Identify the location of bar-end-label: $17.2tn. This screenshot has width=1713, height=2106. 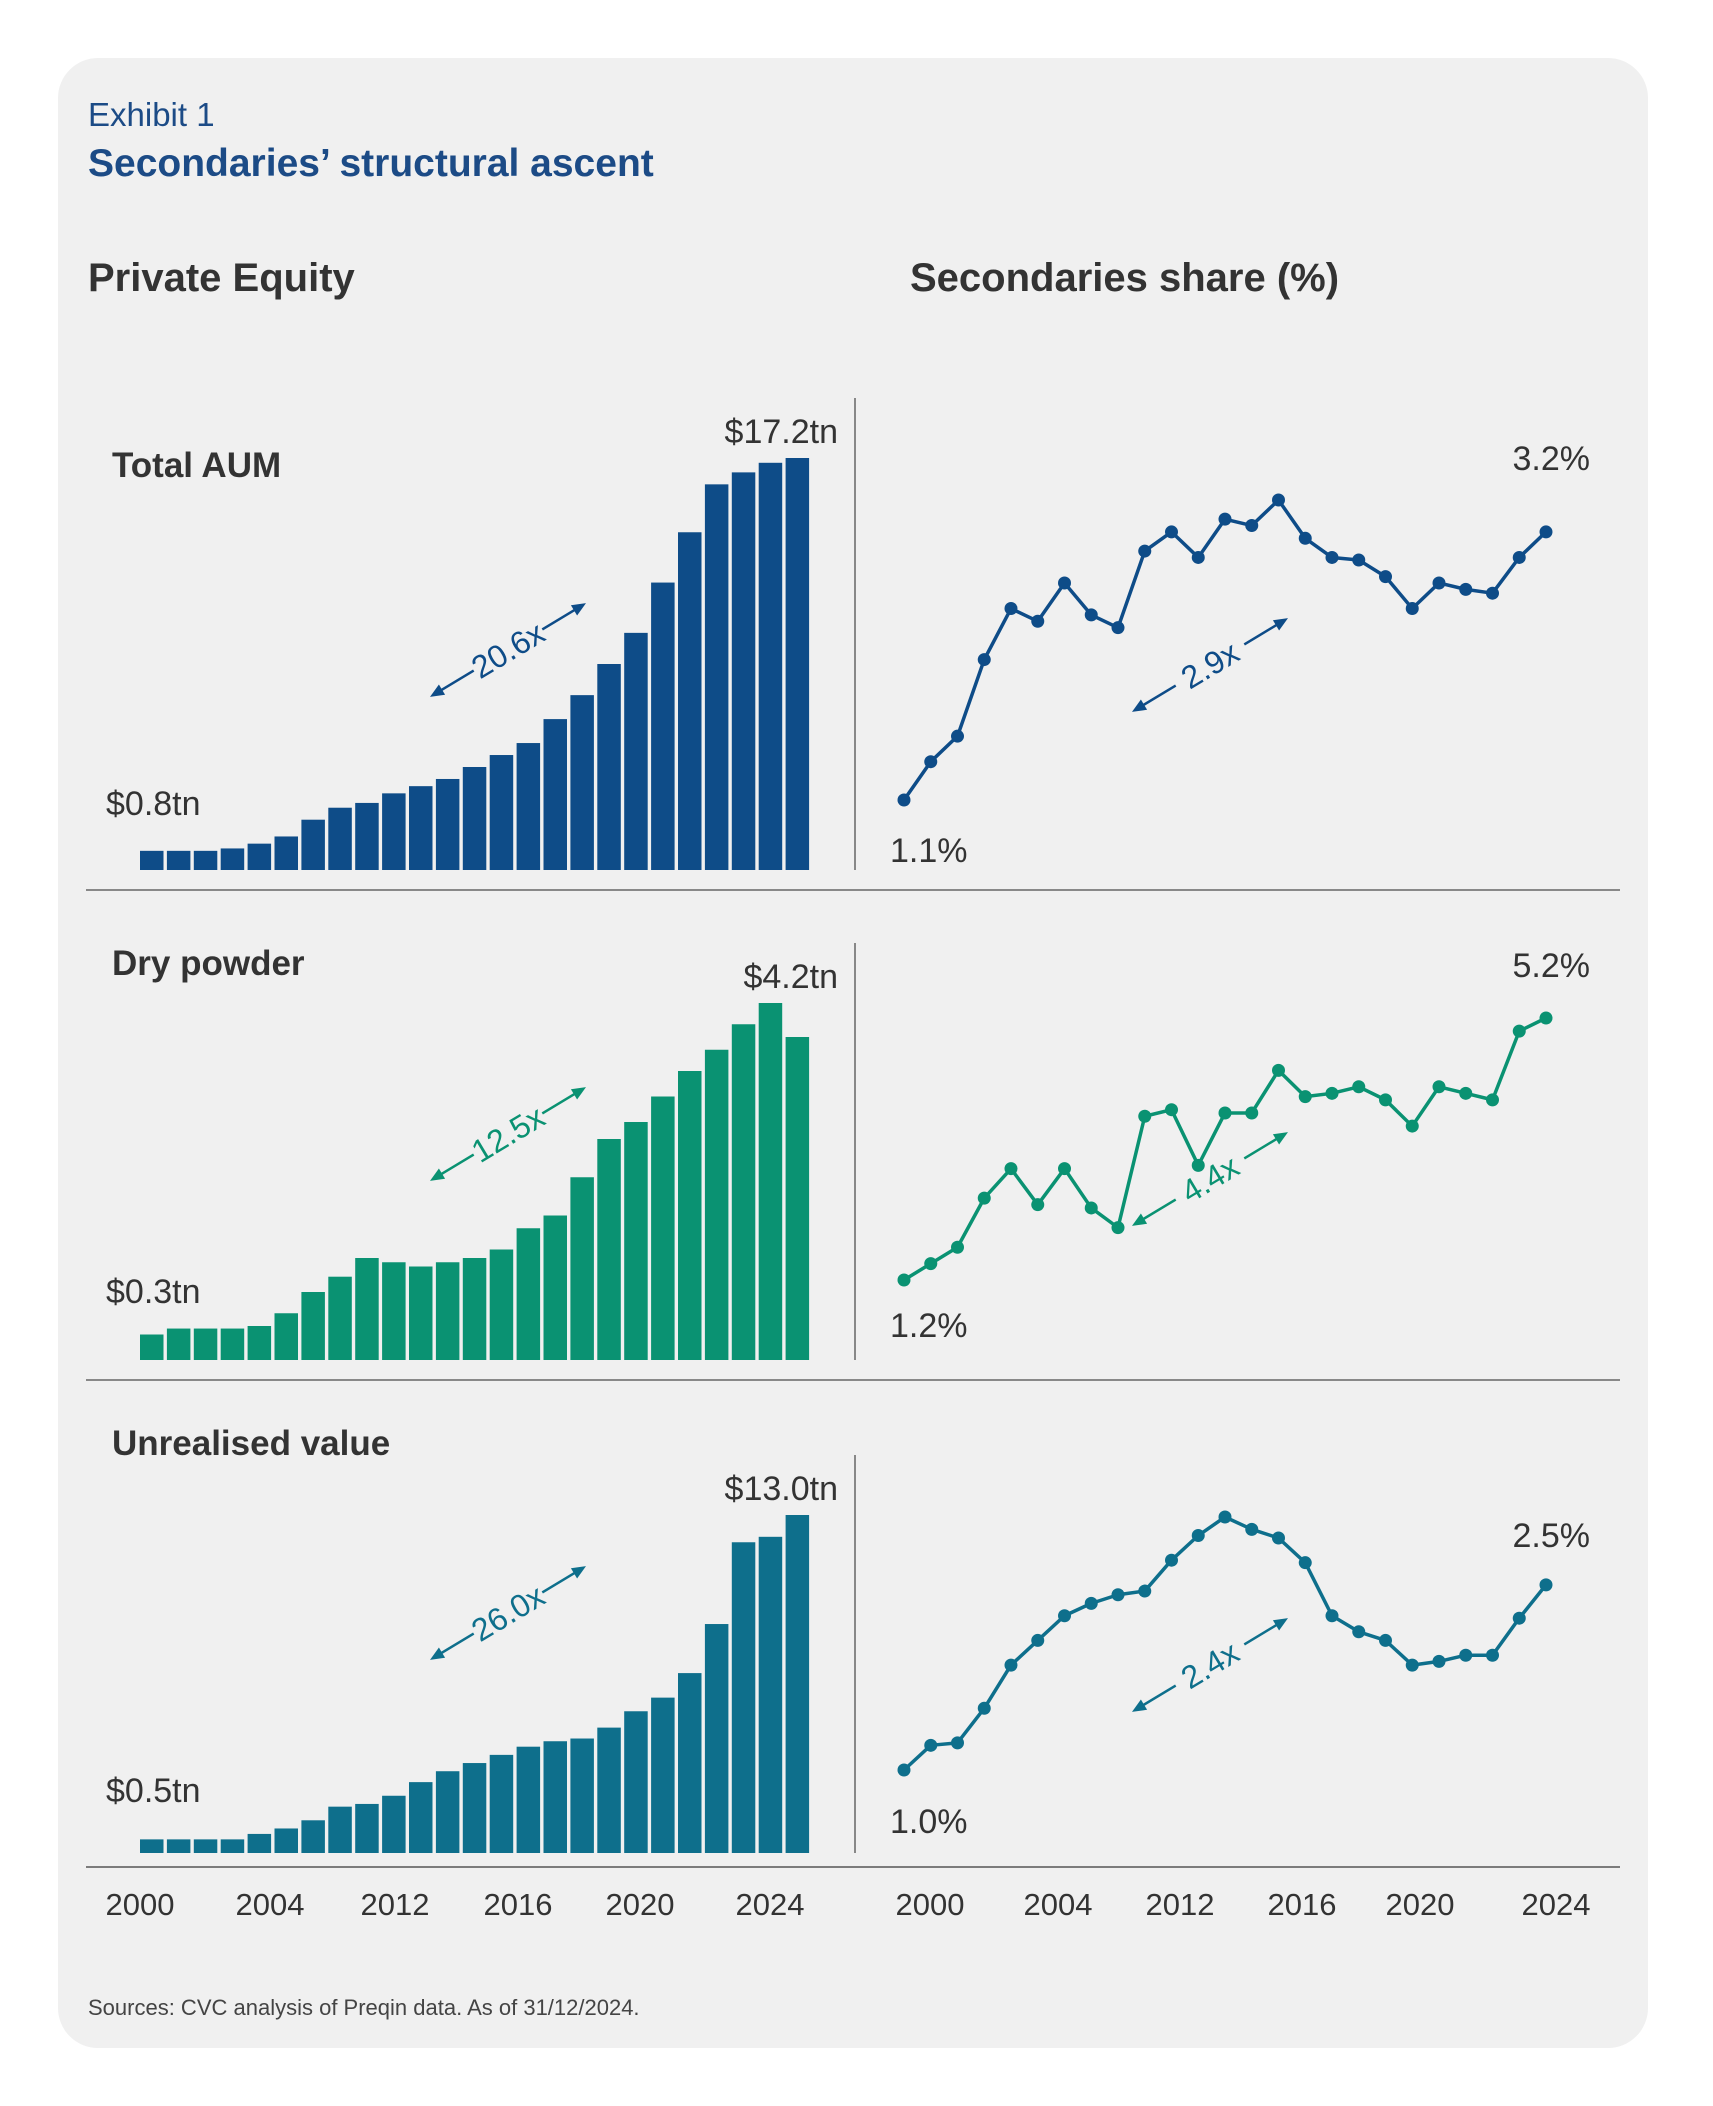
(781, 432).